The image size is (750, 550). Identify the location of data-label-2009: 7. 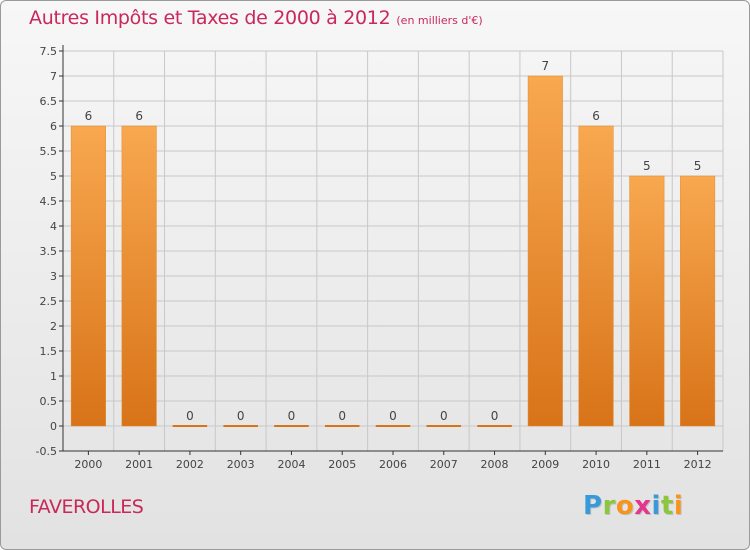
(545, 66).